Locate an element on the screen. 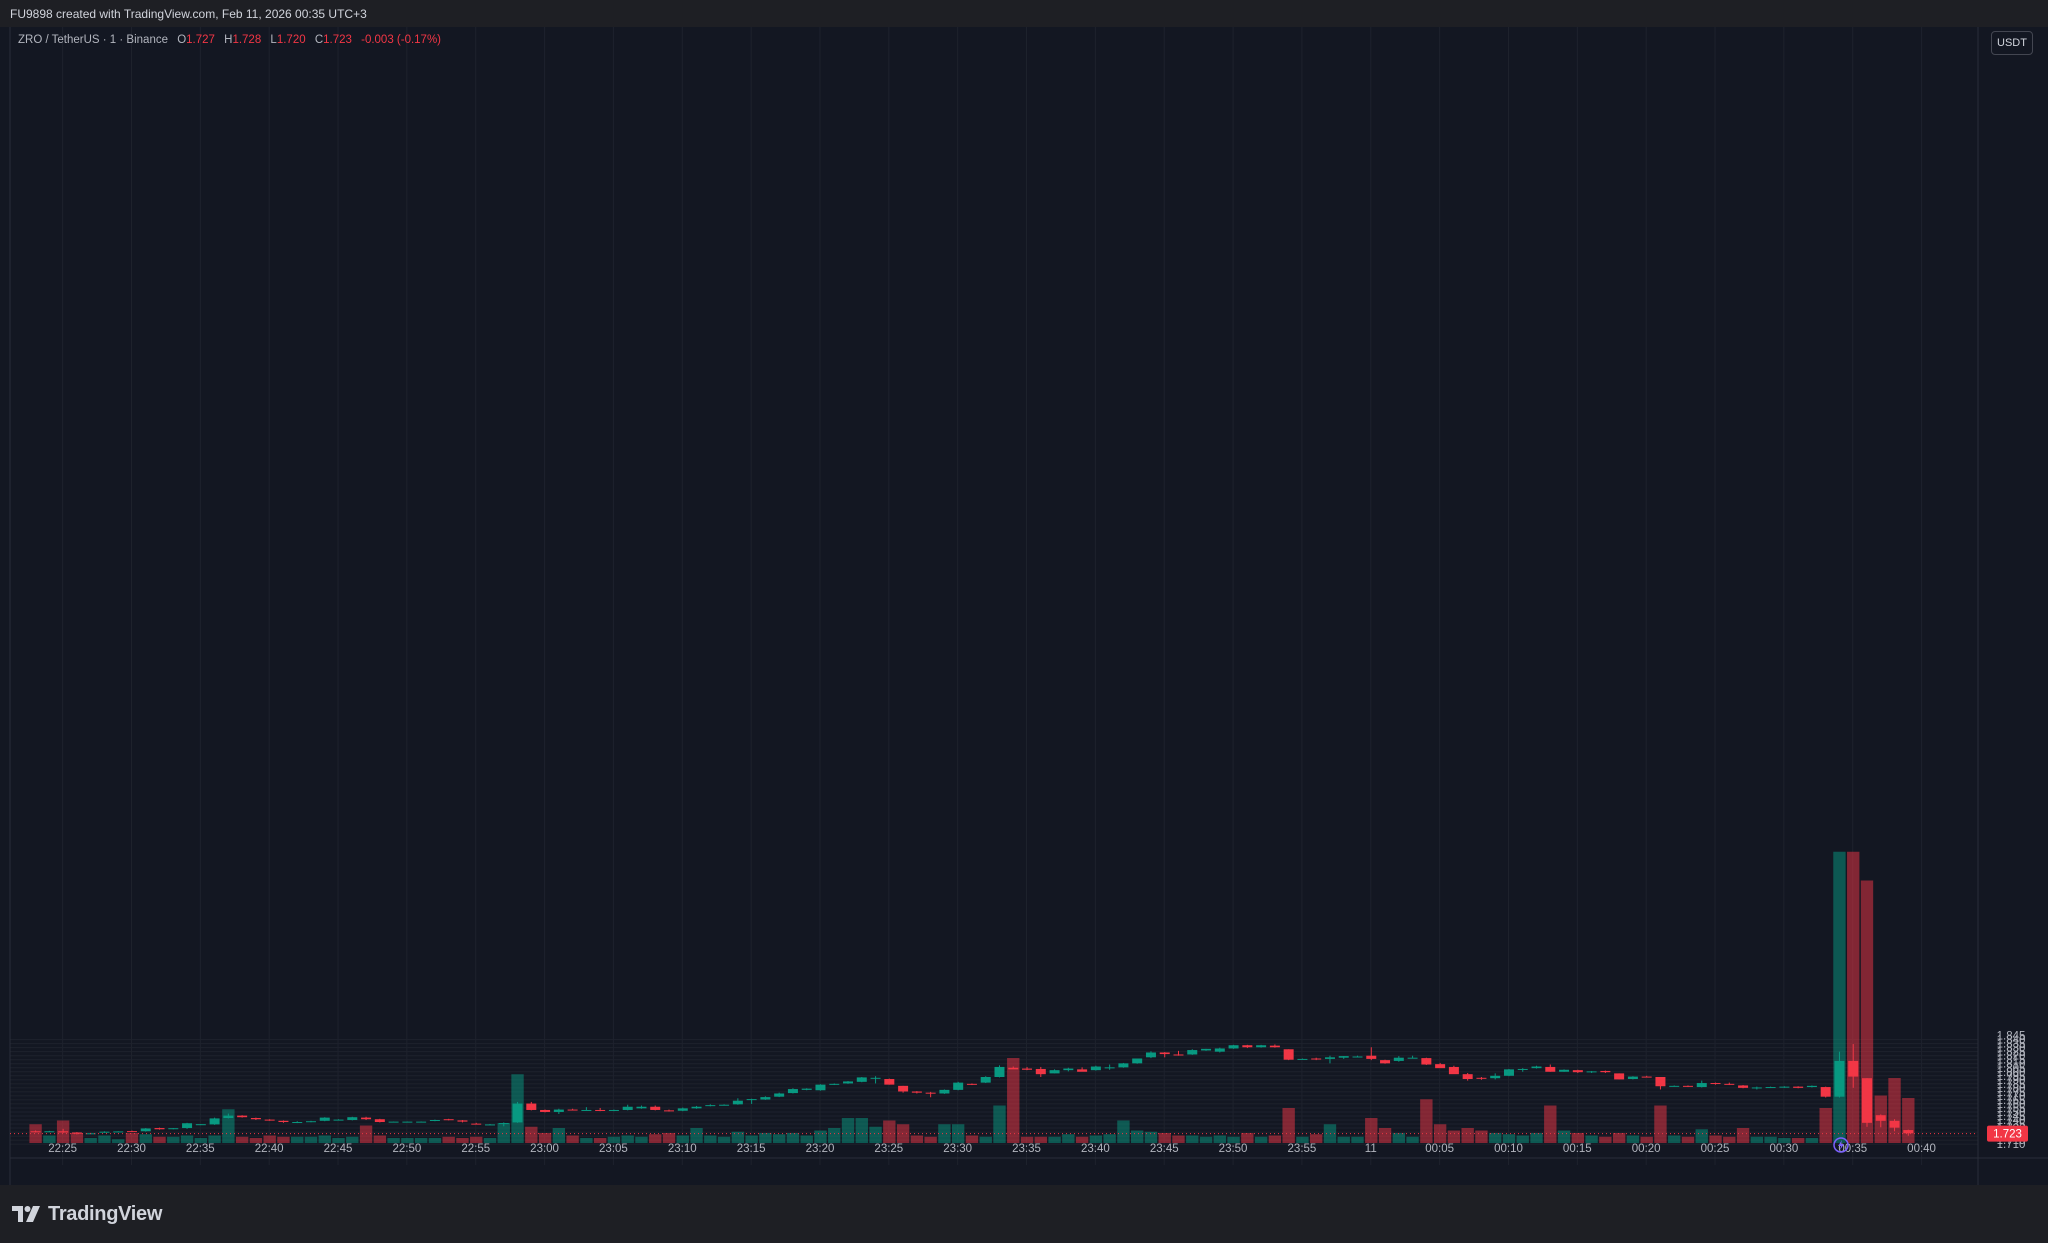 This screenshot has width=2048, height=1243. price-tick-label: 1.805 is located at coordinates (2011, 1069).